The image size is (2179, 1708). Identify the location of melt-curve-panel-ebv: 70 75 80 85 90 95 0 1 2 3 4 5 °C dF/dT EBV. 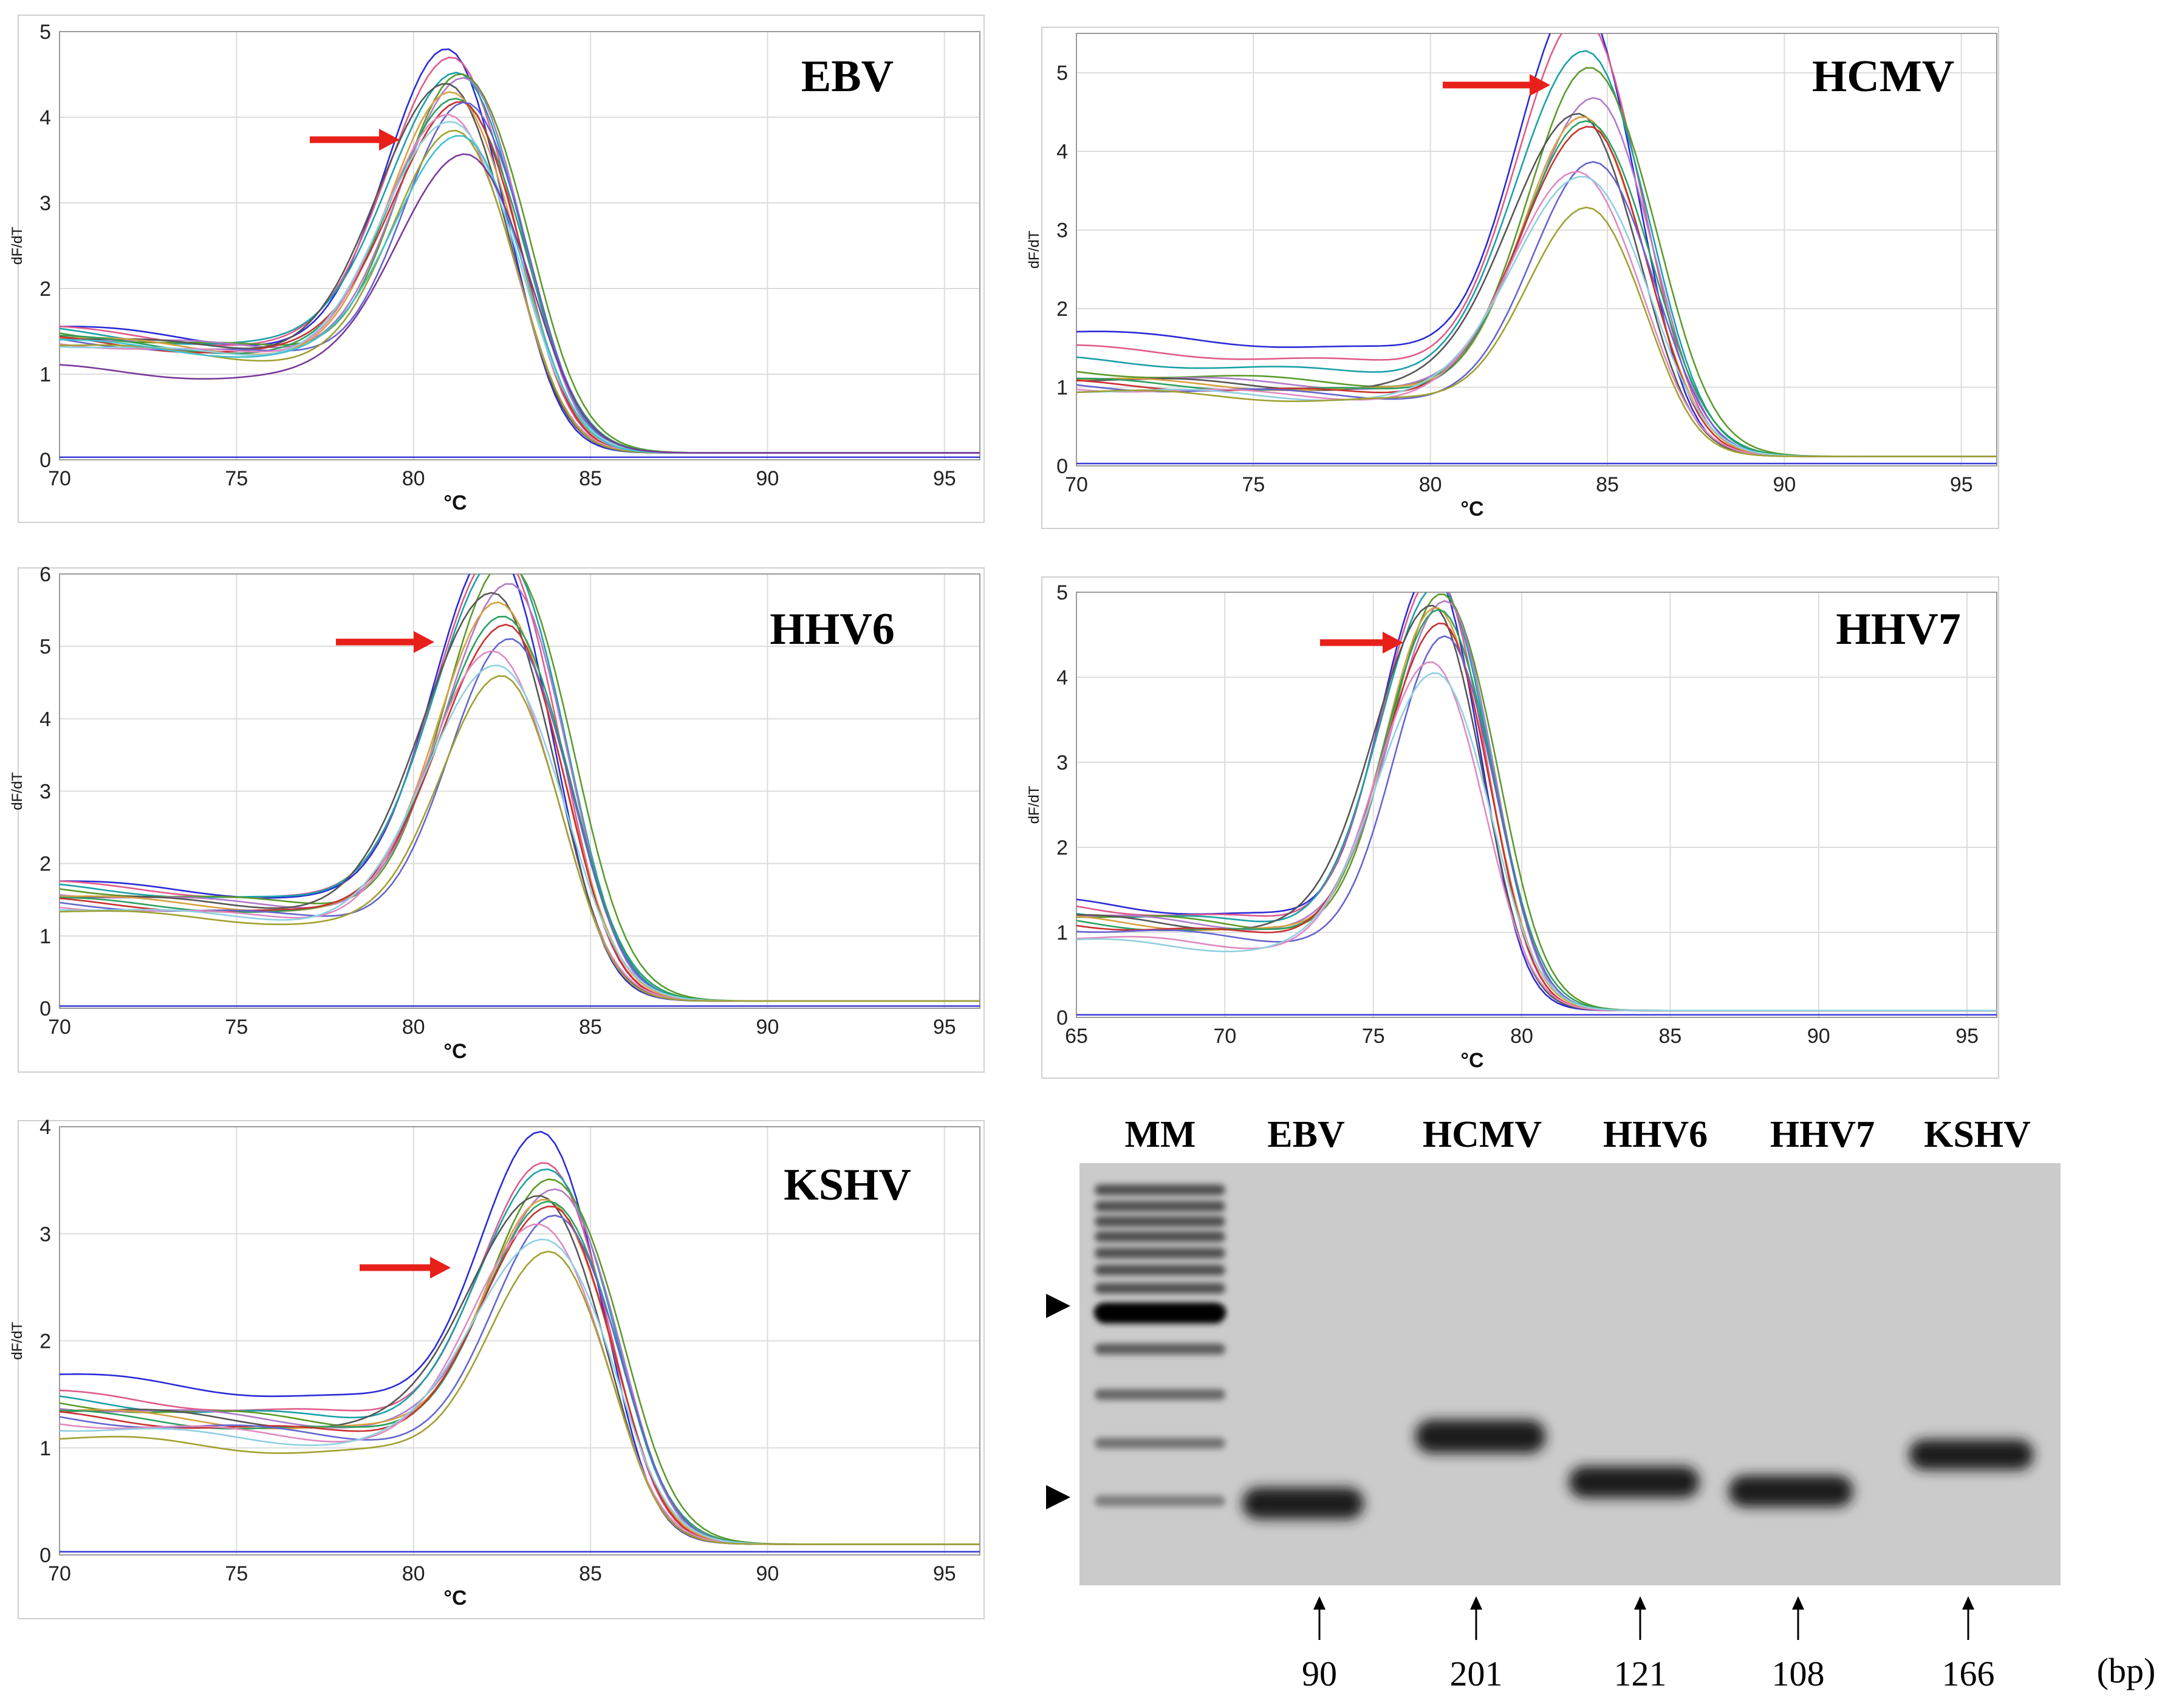
(497, 269).